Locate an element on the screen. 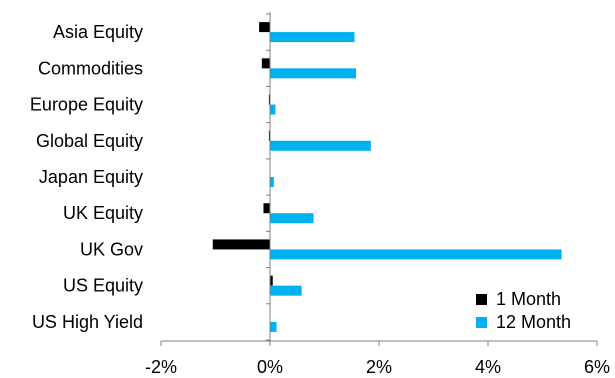 The width and height of the screenshot is (615, 378). x-tick-label: 2% is located at coordinates (379, 367).